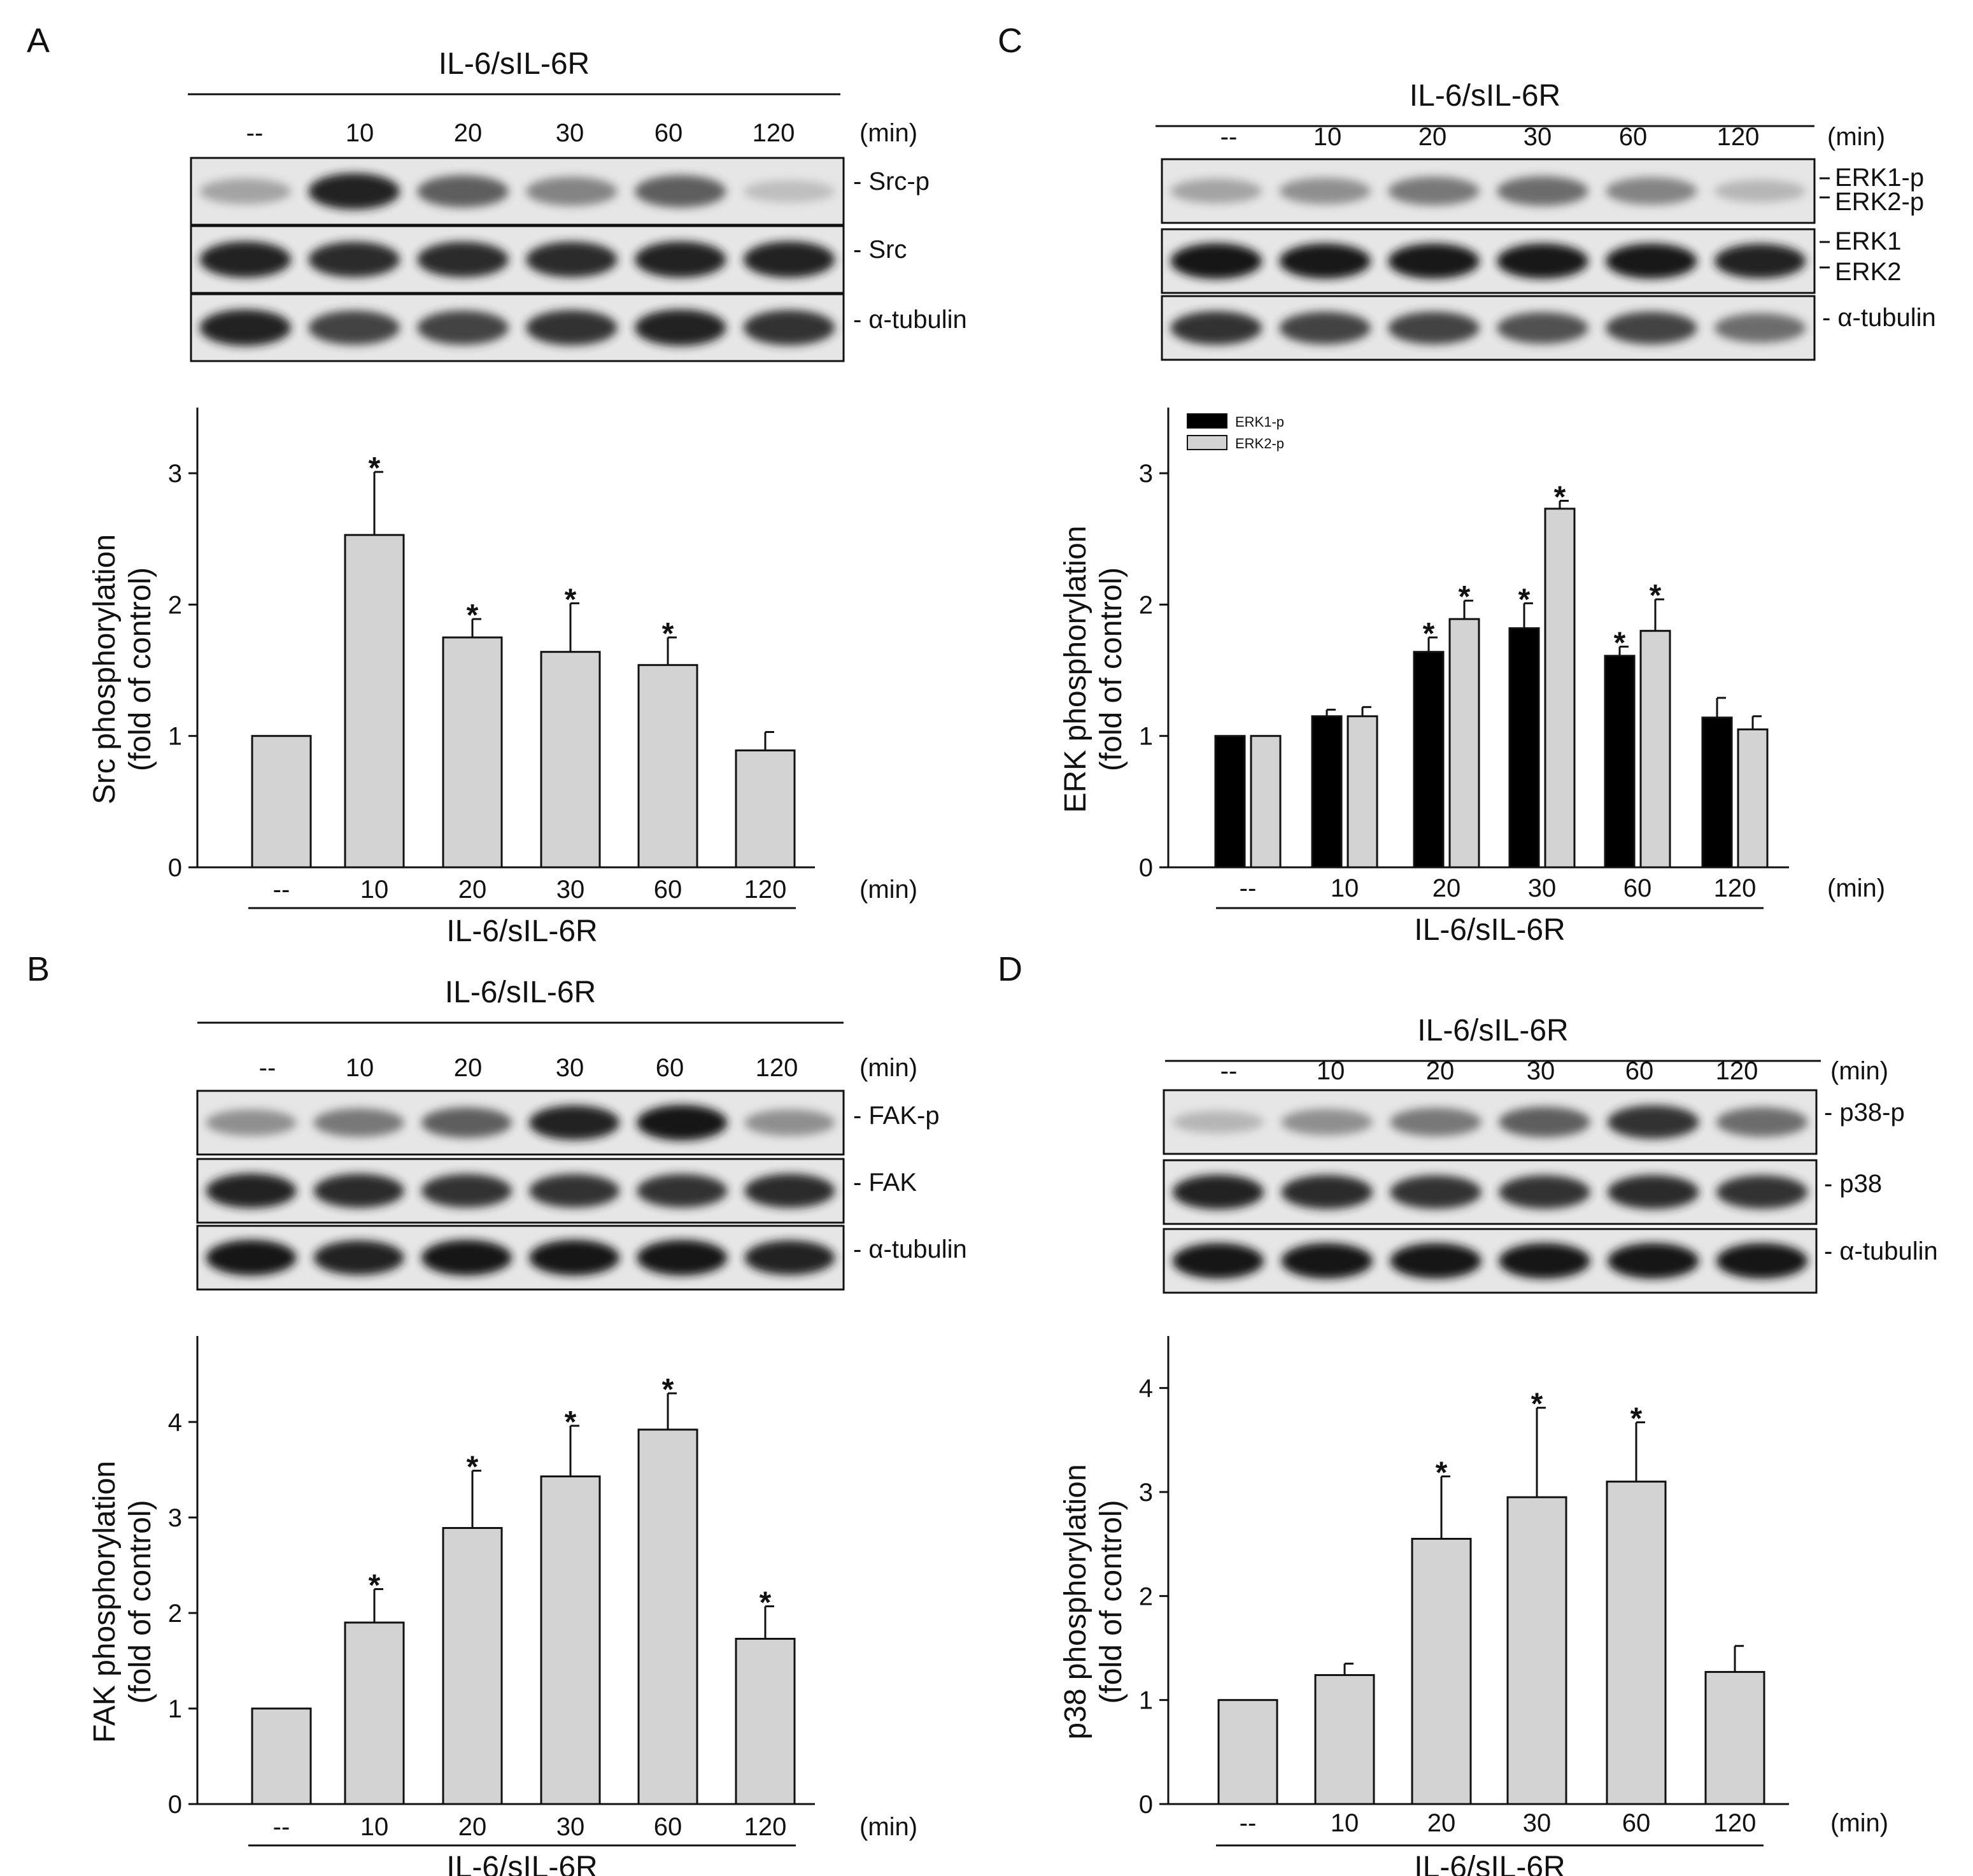  I want to click on y-tick-label: 2, so click(175, 1614).